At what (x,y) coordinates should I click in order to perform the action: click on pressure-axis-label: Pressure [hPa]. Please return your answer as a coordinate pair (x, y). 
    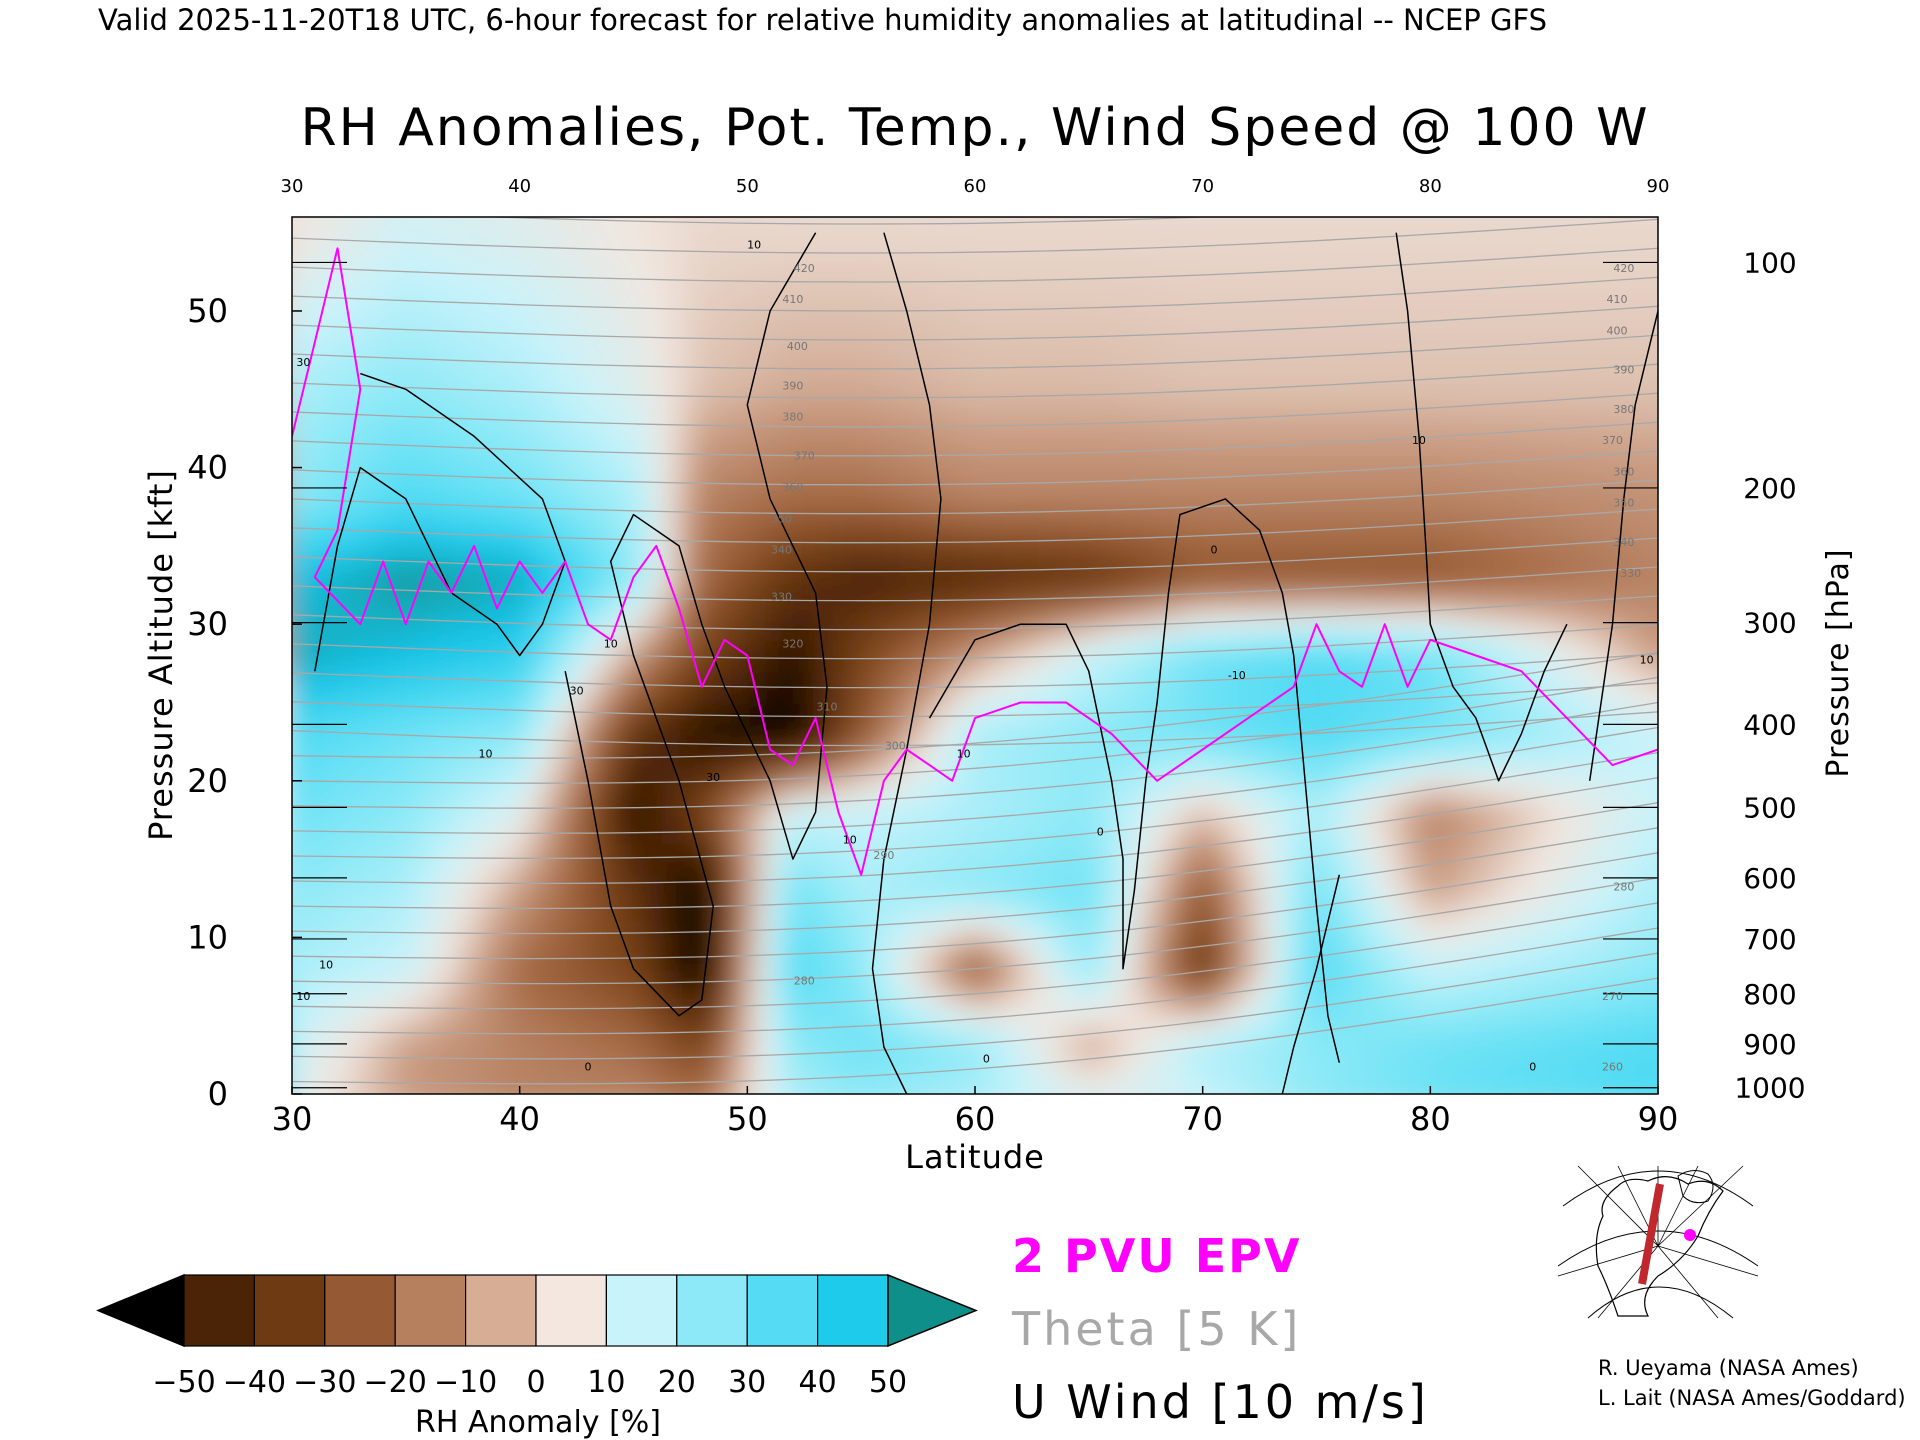
    Looking at the image, I should click on (1838, 662).